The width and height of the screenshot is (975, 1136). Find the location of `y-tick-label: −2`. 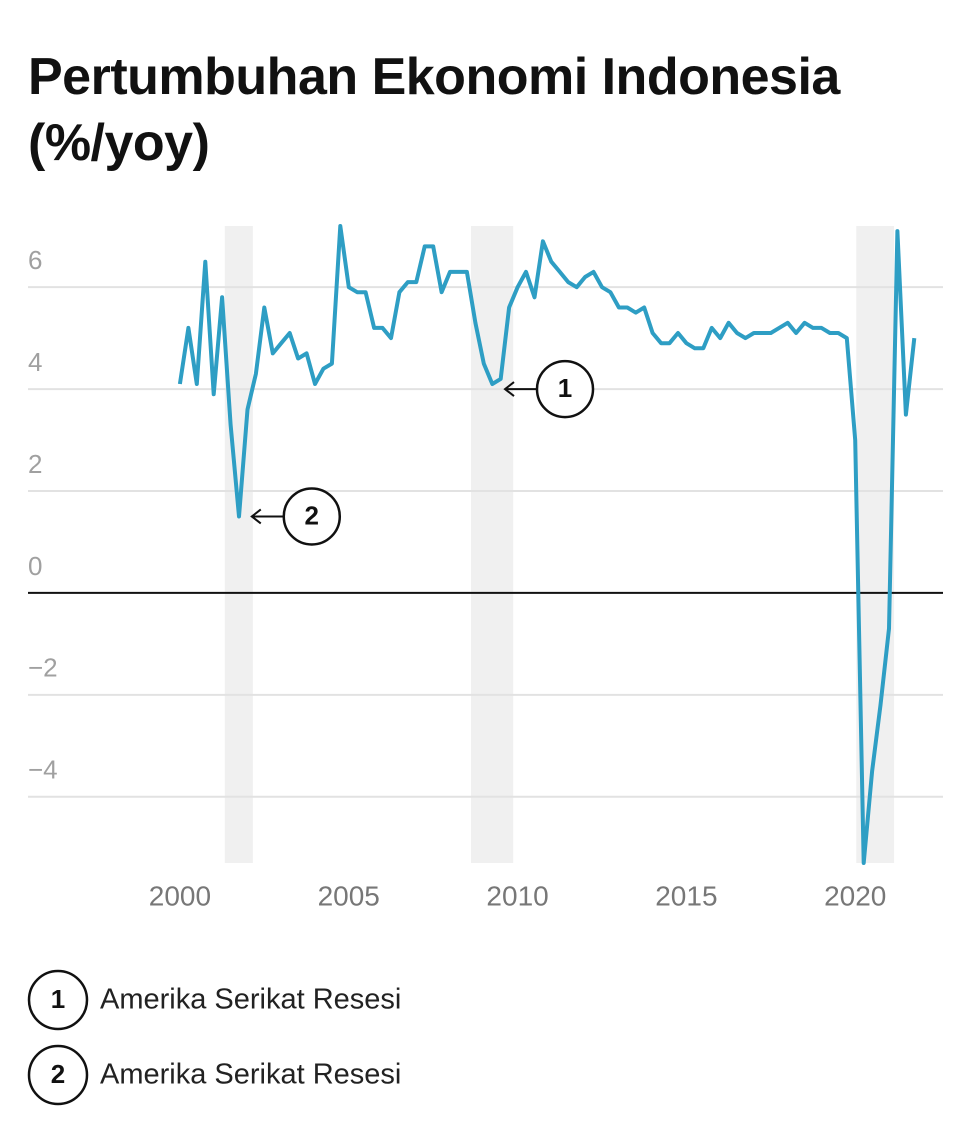

y-tick-label: −2 is located at coordinates (43, 668).